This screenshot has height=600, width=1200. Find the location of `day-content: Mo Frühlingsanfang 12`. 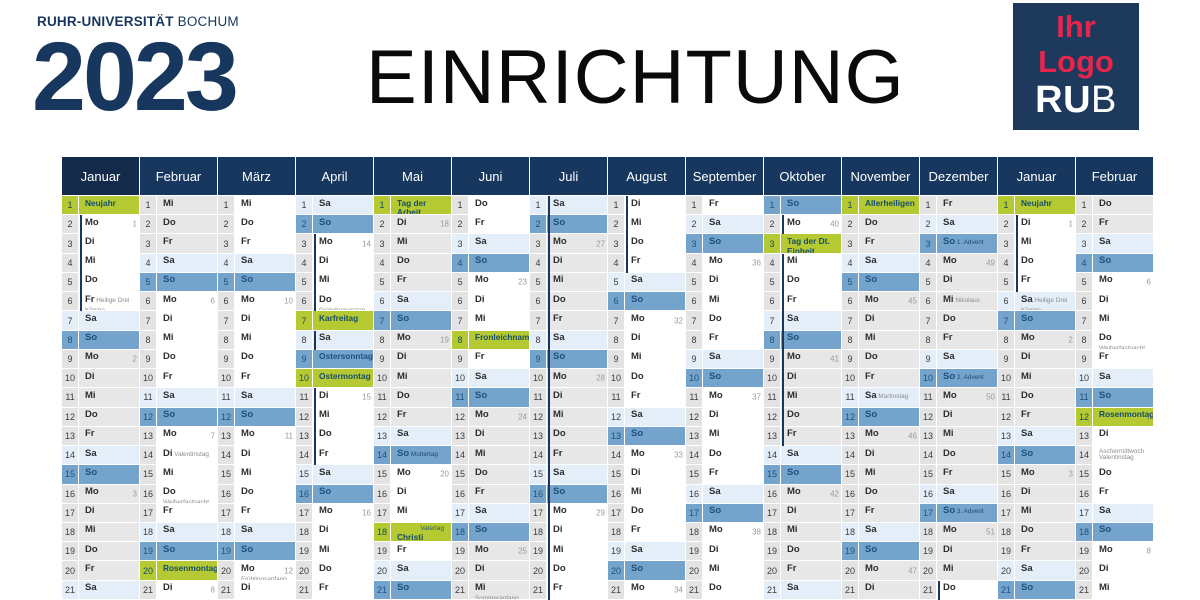

day-content: Mo Frühlingsanfang 12 is located at coordinates (265, 570).